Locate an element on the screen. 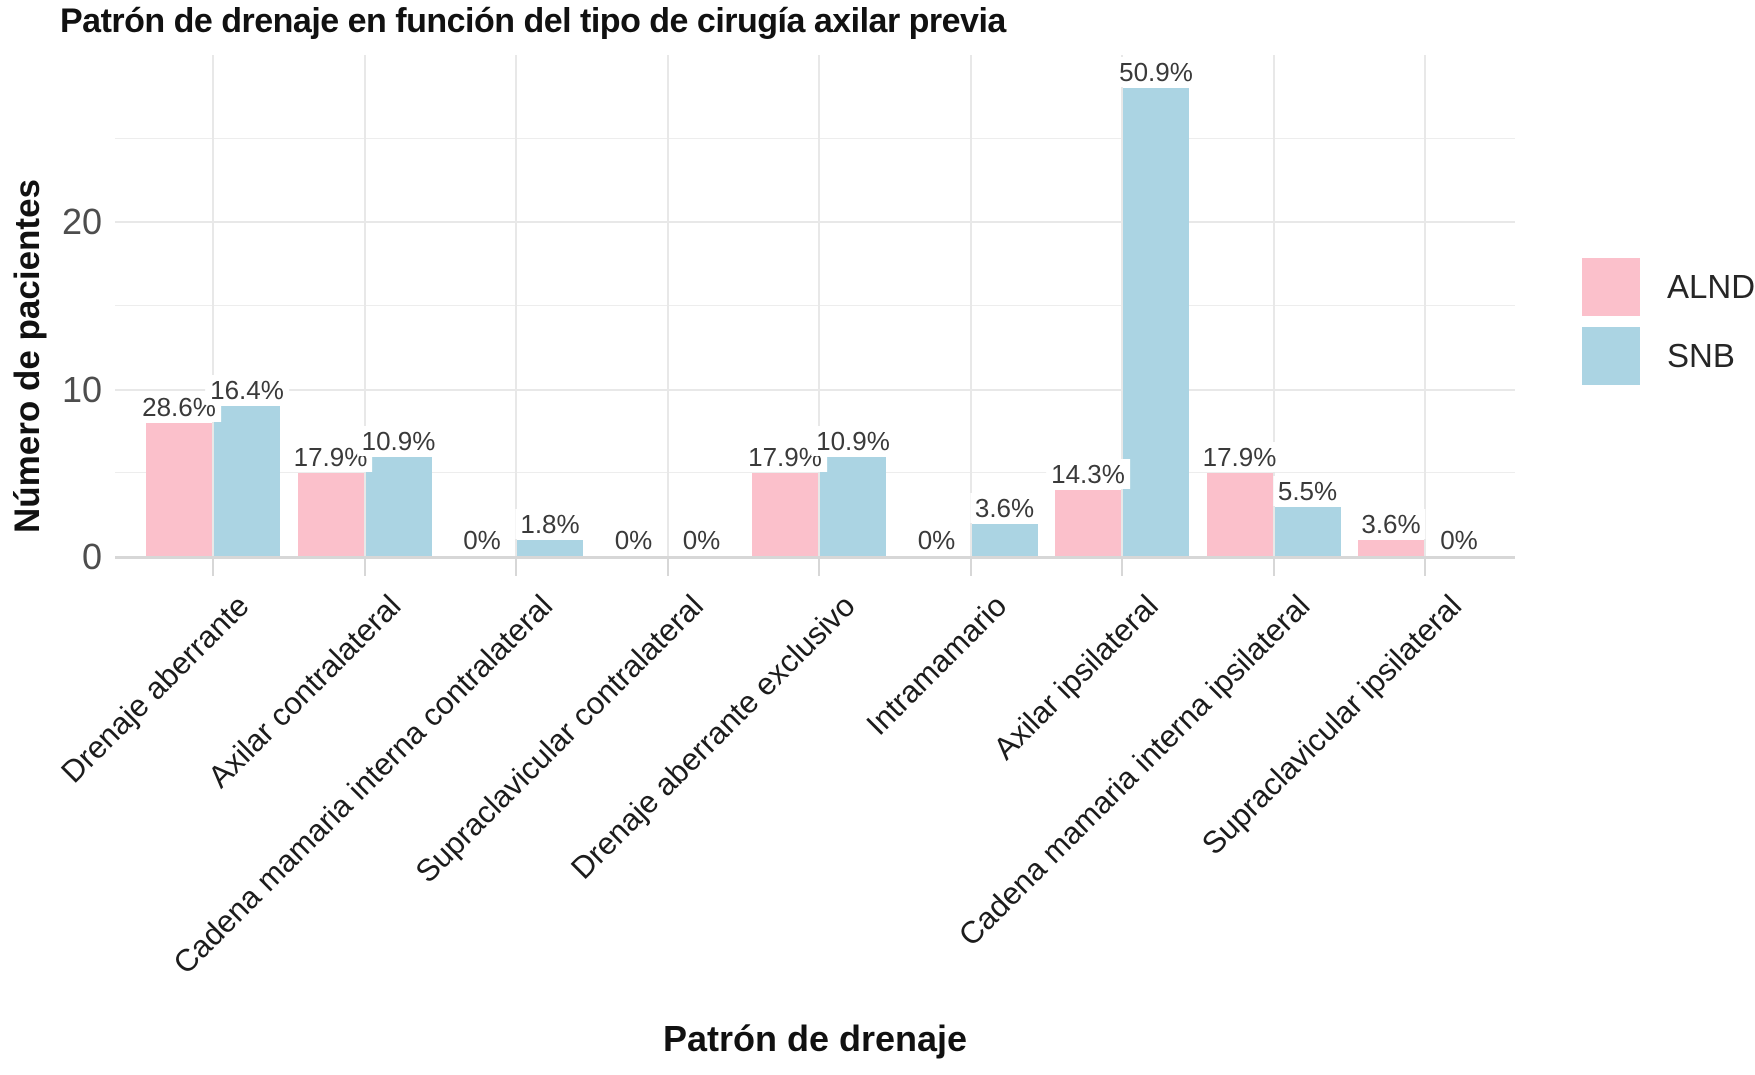 This screenshot has height=1075, width=1755. legend-label: ALND is located at coordinates (1711, 286).